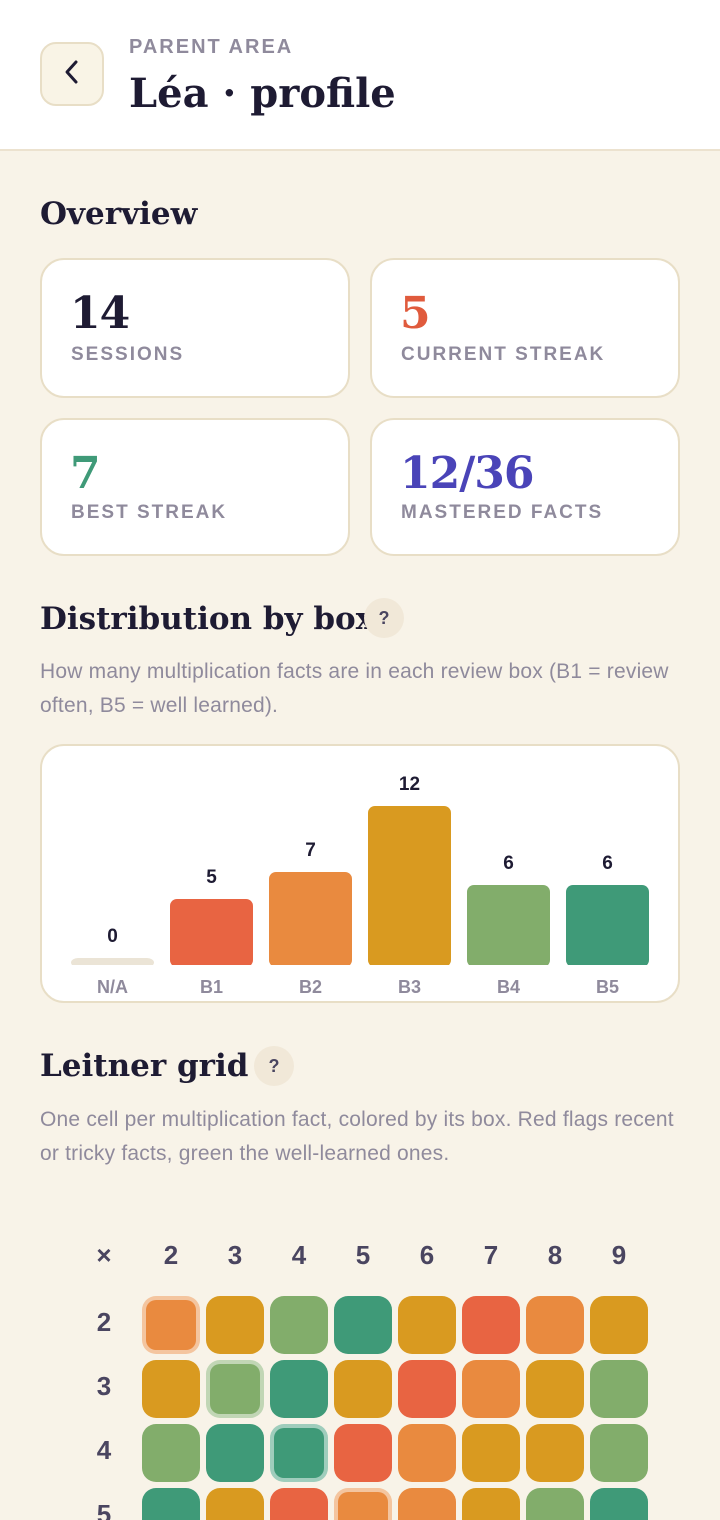  I want to click on grid-cell-5x3, so click(235, 1504).